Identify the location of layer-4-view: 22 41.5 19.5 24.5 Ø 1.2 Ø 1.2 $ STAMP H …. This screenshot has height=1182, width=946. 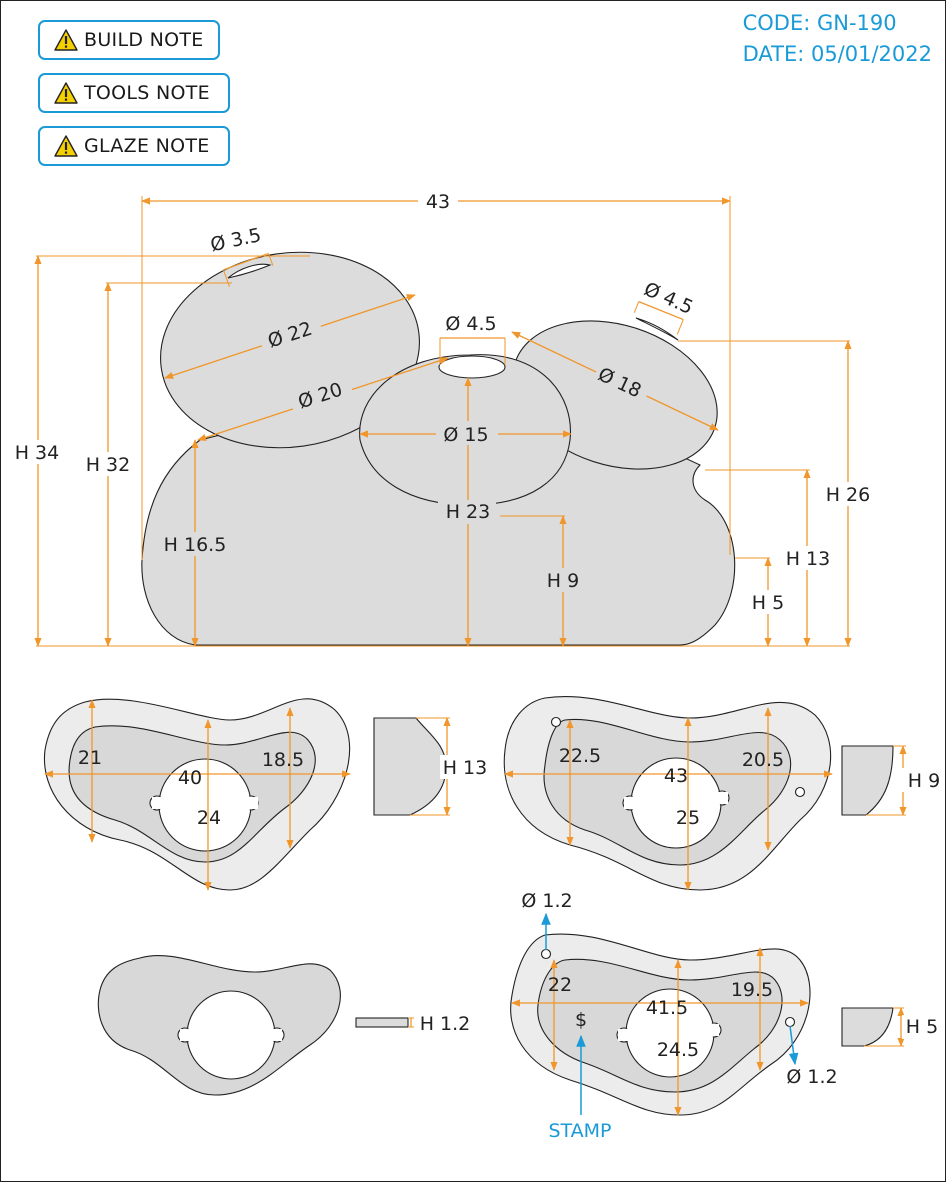
(726, 1016).